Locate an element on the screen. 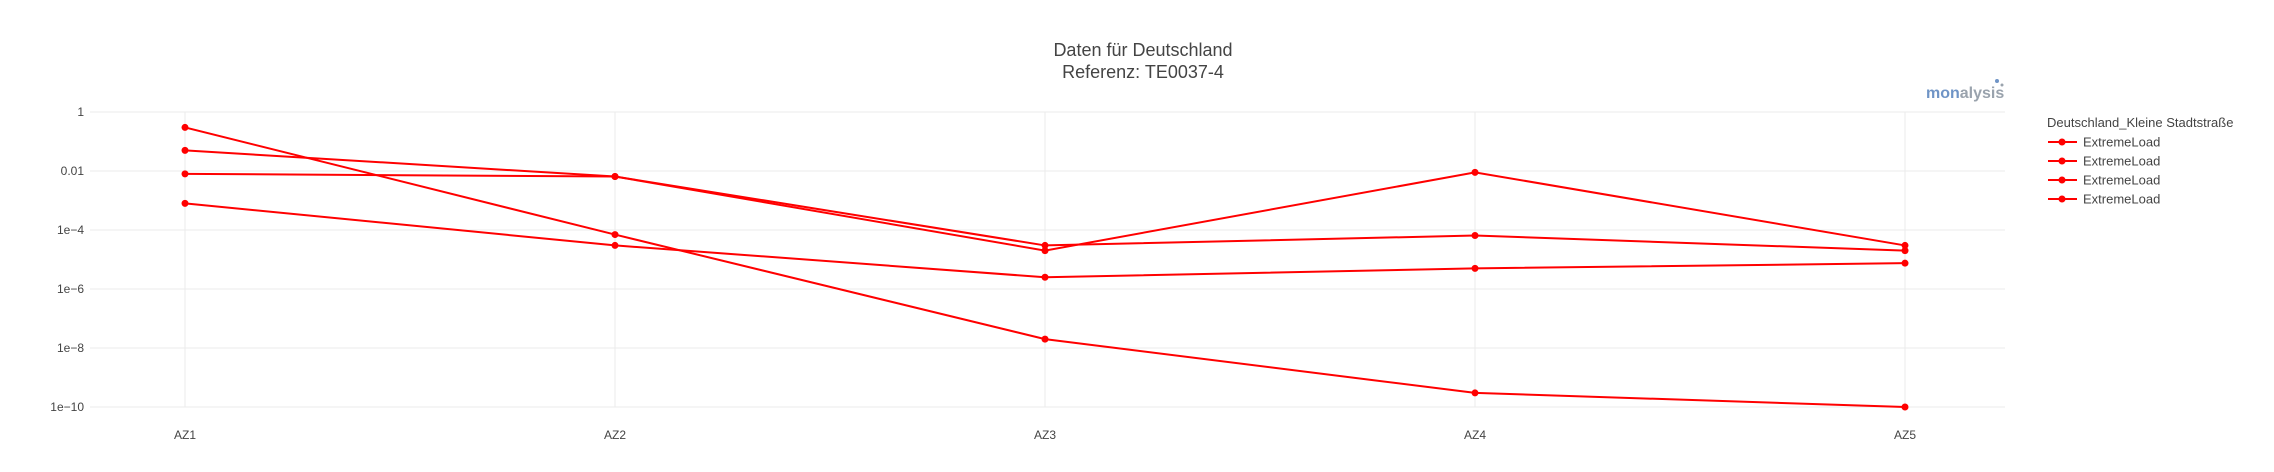 This screenshot has height=472, width=2274. chart-title-line-1: Daten für Deutschland is located at coordinates (1142, 50).